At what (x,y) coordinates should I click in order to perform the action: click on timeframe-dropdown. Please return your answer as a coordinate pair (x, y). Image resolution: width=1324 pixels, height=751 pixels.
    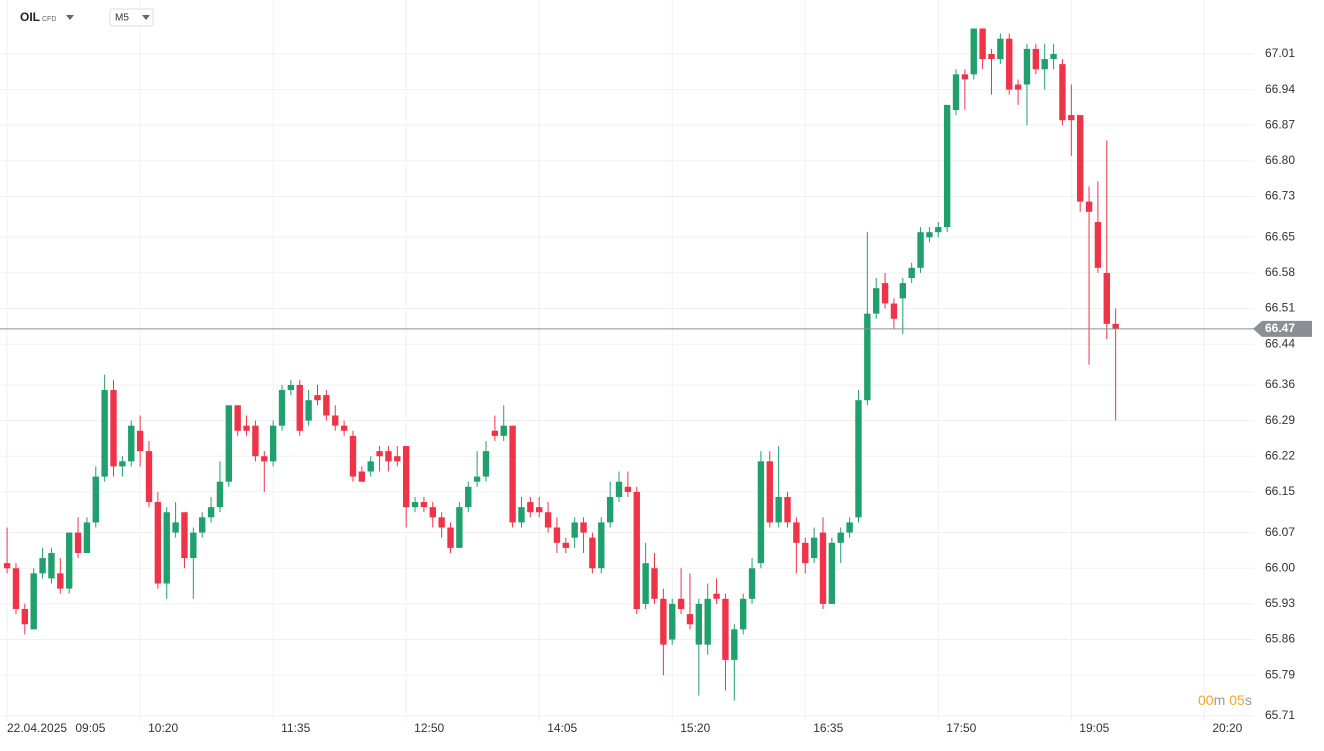
    Looking at the image, I should click on (146, 17).